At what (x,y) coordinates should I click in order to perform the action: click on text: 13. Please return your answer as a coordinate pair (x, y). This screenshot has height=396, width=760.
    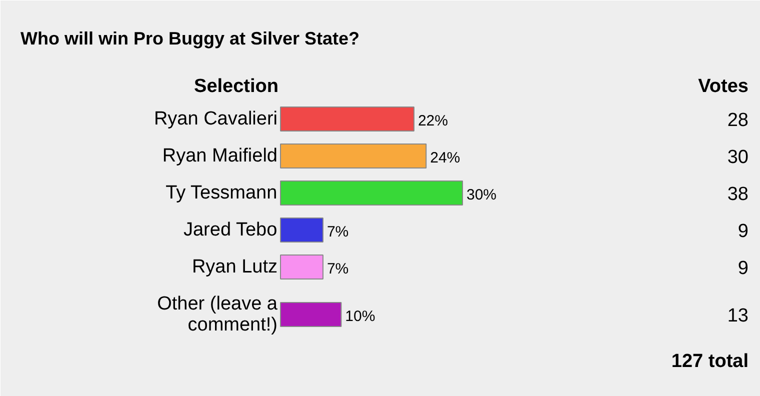
    Looking at the image, I should click on (738, 316).